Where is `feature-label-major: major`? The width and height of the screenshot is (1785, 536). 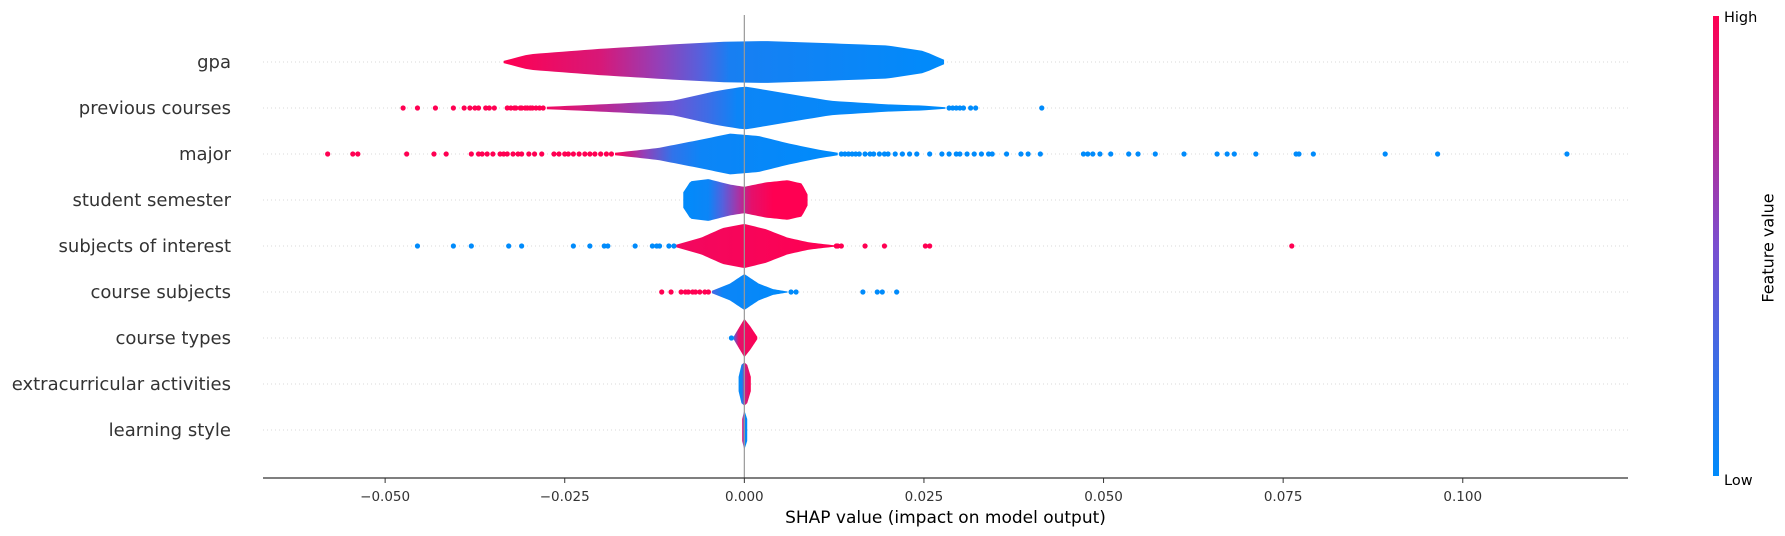 feature-label-major: major is located at coordinates (205, 154).